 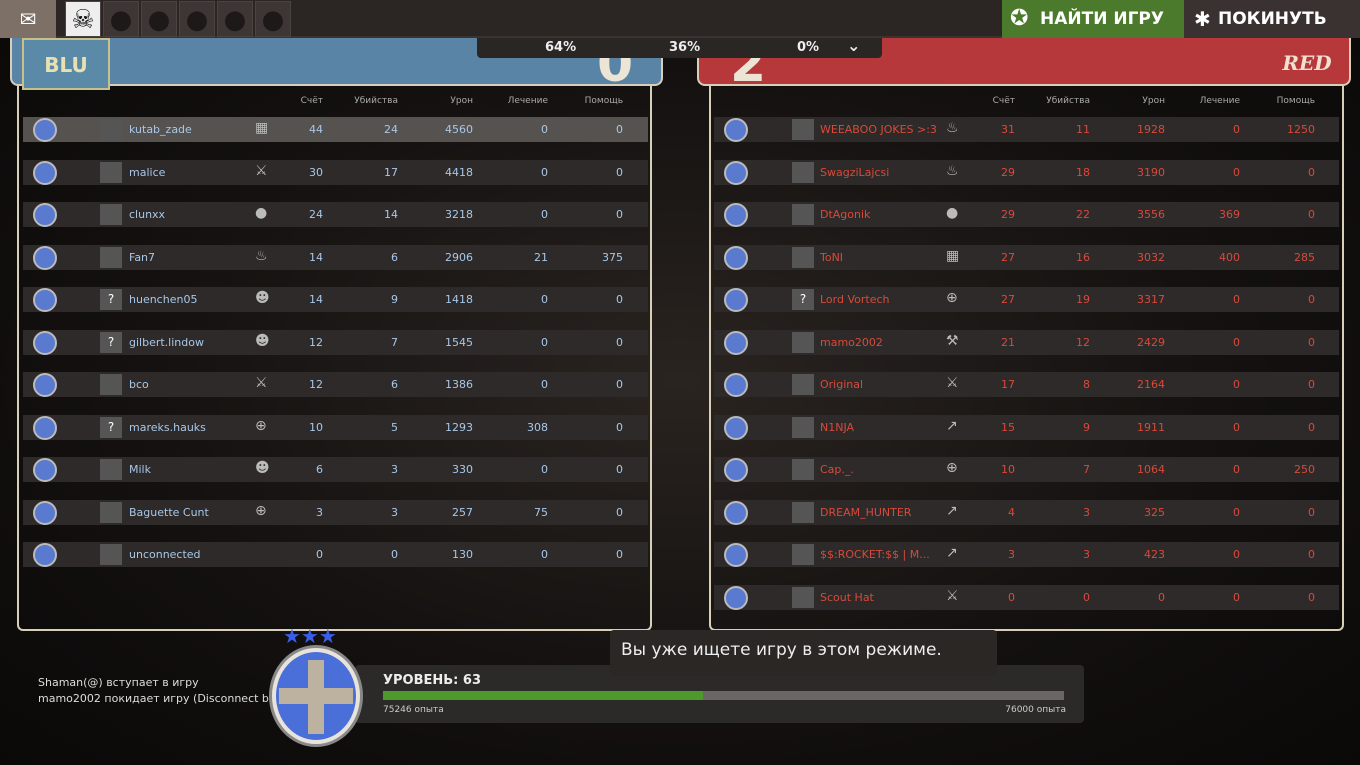 I want to click on stat-kills: 0, so click(x=394, y=554).